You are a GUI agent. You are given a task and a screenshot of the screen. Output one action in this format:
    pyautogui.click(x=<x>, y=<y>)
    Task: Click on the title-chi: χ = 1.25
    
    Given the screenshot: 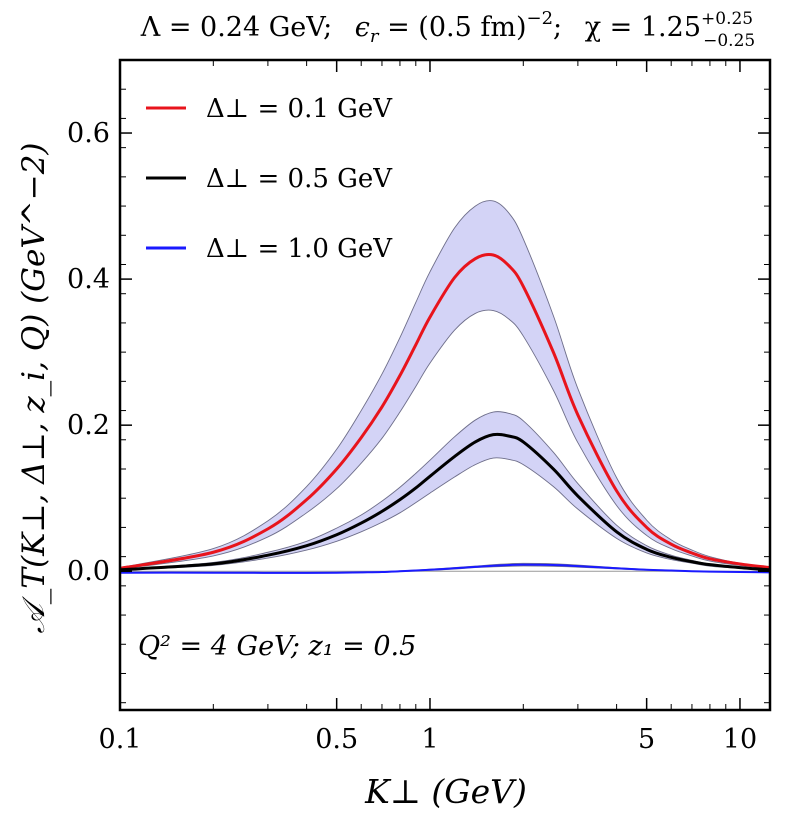 What is the action you would take?
    pyautogui.click(x=643, y=27)
    